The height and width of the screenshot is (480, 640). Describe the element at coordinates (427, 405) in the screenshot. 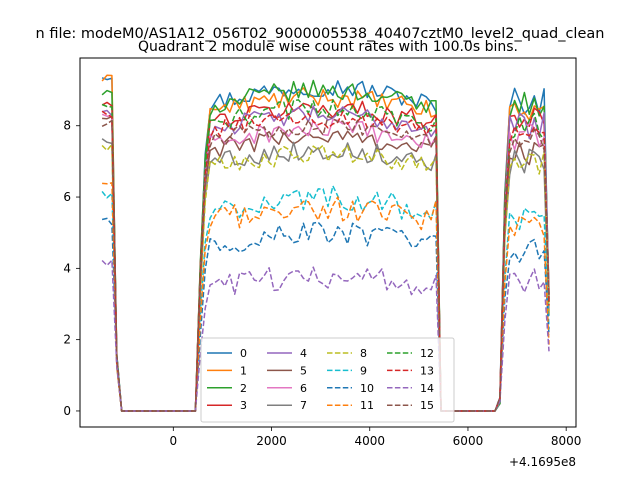

I see `legend-label-15: 15` at that location.